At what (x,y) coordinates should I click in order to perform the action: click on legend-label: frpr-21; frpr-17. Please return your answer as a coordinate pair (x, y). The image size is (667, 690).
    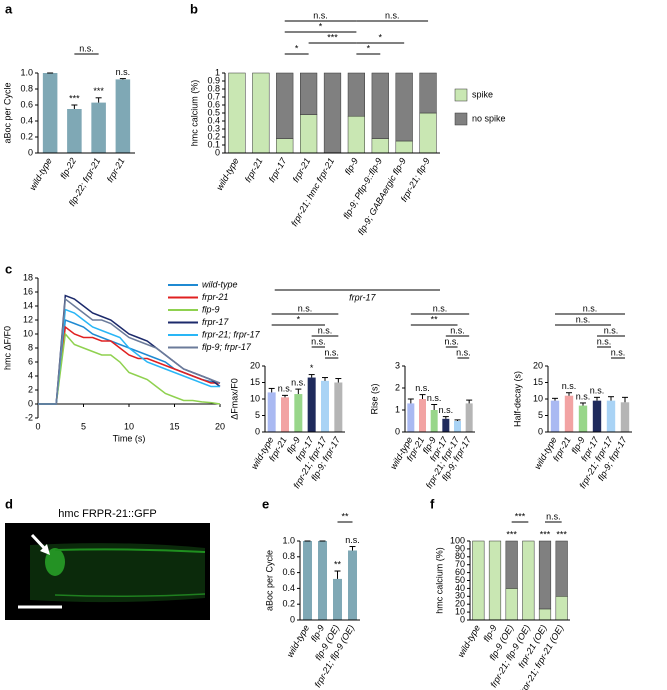
    Looking at the image, I should click on (231, 334).